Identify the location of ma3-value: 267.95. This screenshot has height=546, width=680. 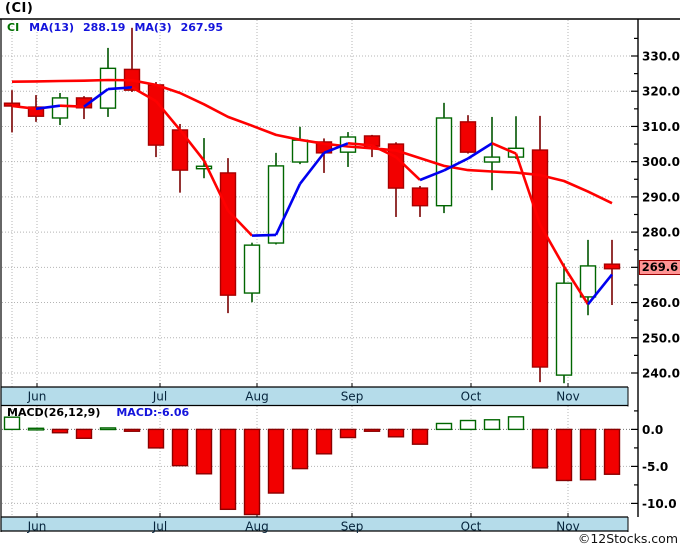
(202, 27).